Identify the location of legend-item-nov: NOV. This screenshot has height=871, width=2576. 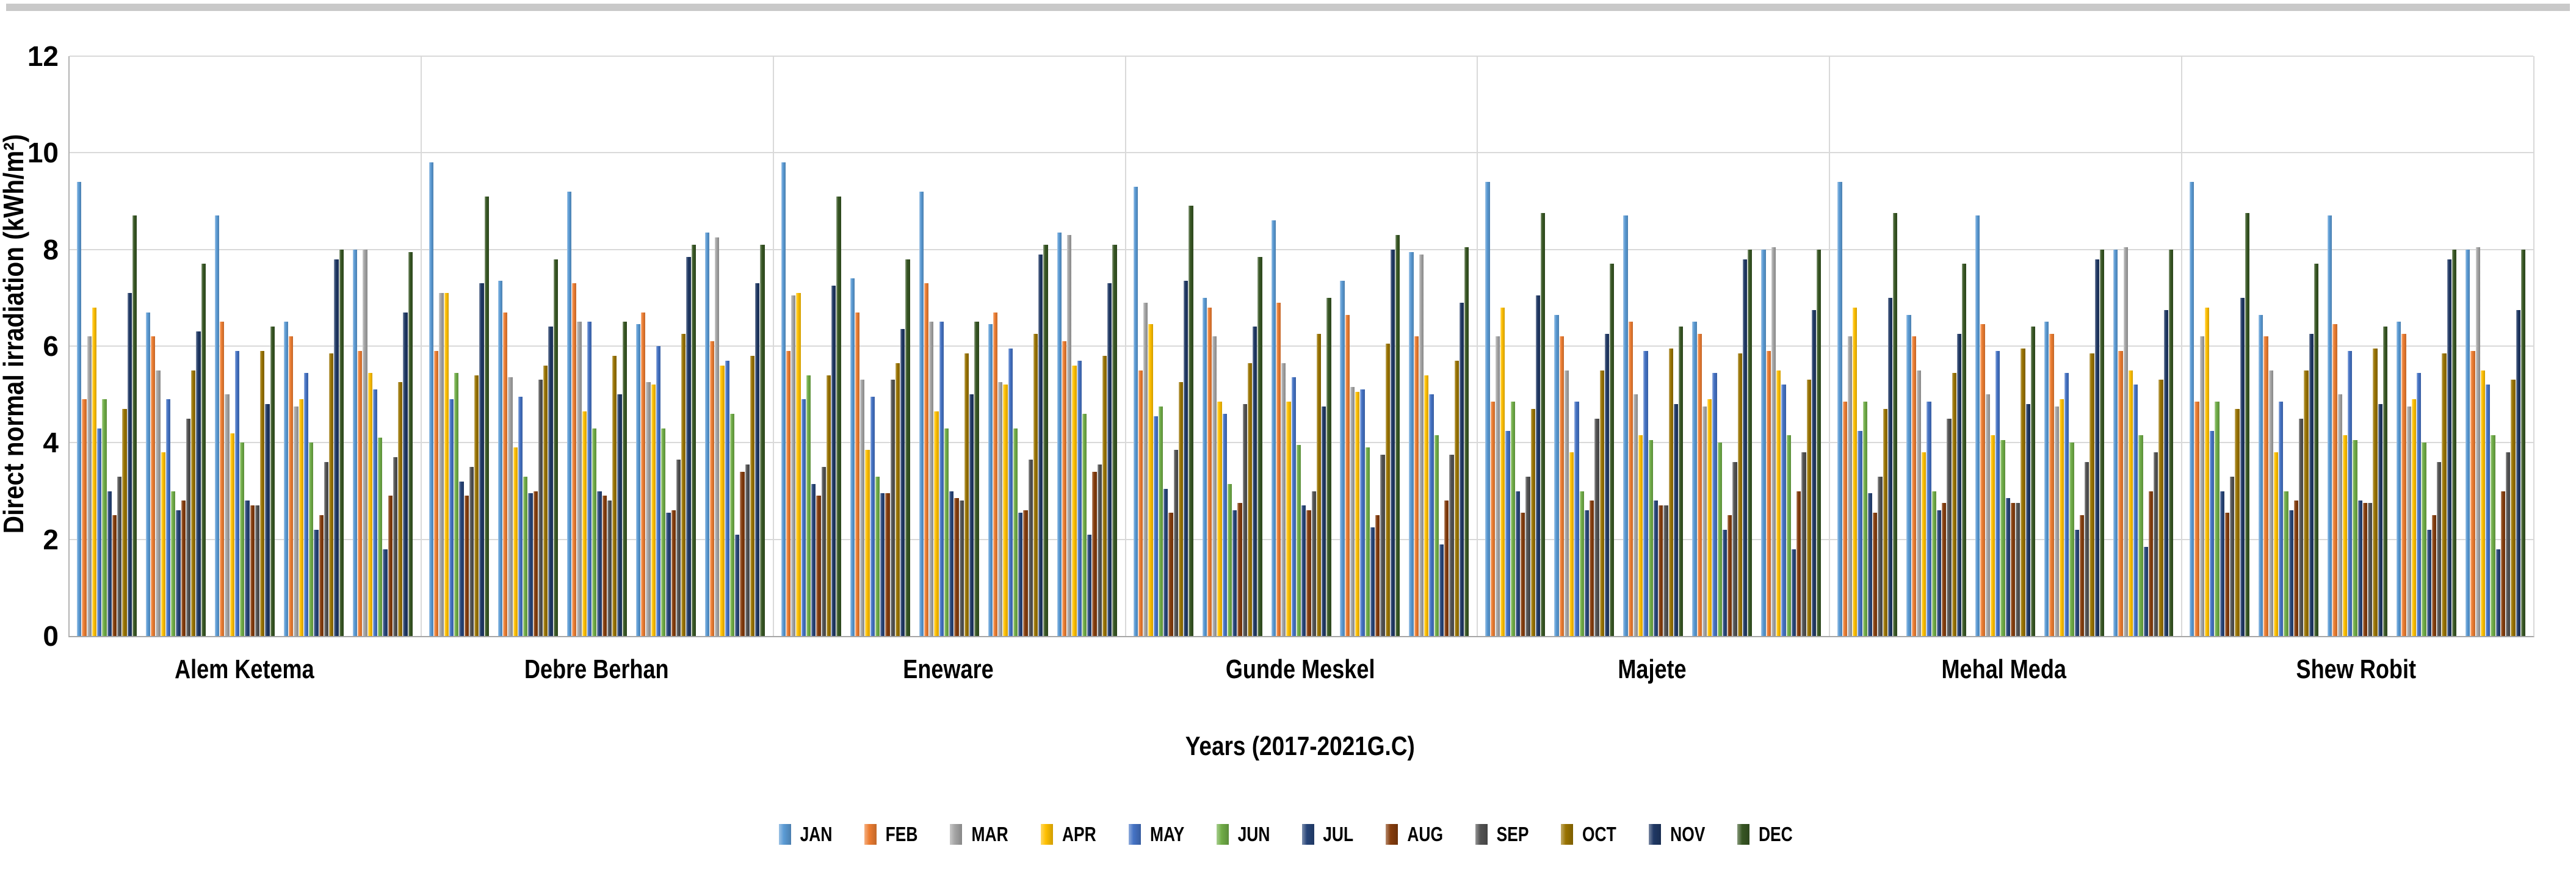
(1679, 834).